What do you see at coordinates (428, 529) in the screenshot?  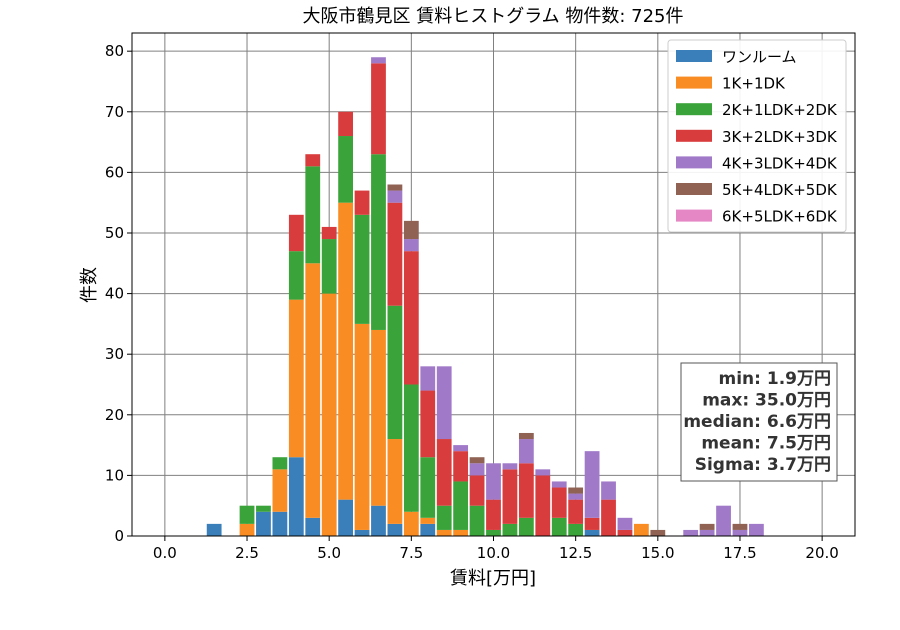 I see `bar-s0-x12` at bounding box center [428, 529].